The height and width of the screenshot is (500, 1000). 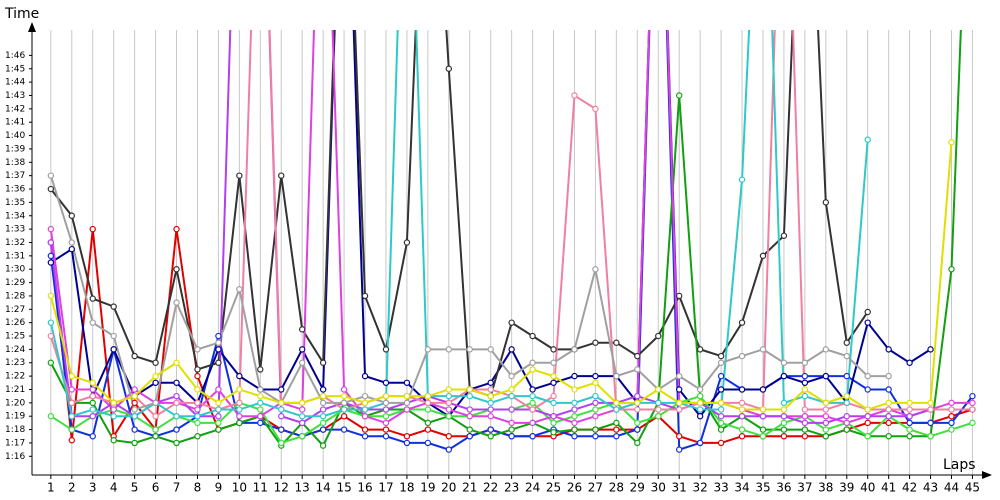 What do you see at coordinates (260, 488) in the screenshot?
I see `x-tick-label: 11` at bounding box center [260, 488].